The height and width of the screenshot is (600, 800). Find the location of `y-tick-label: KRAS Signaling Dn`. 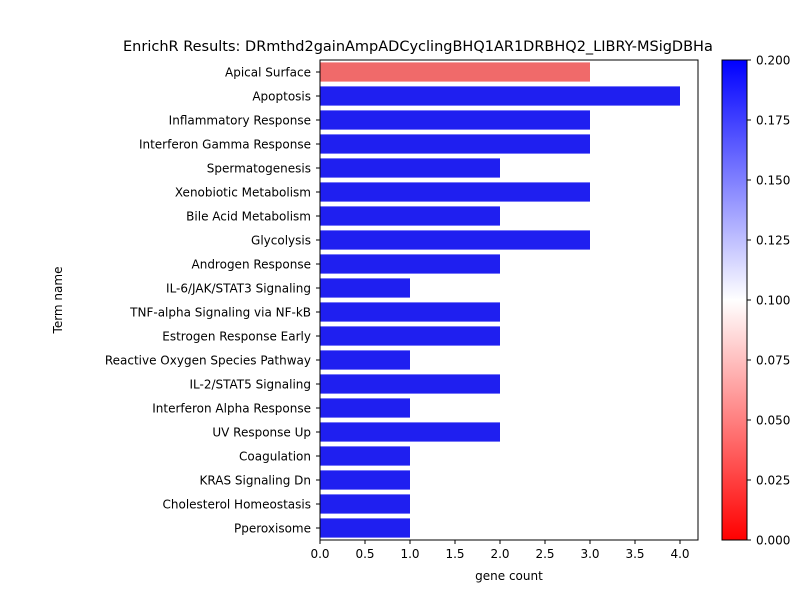

y-tick-label: KRAS Signaling Dn is located at coordinates (255, 481).